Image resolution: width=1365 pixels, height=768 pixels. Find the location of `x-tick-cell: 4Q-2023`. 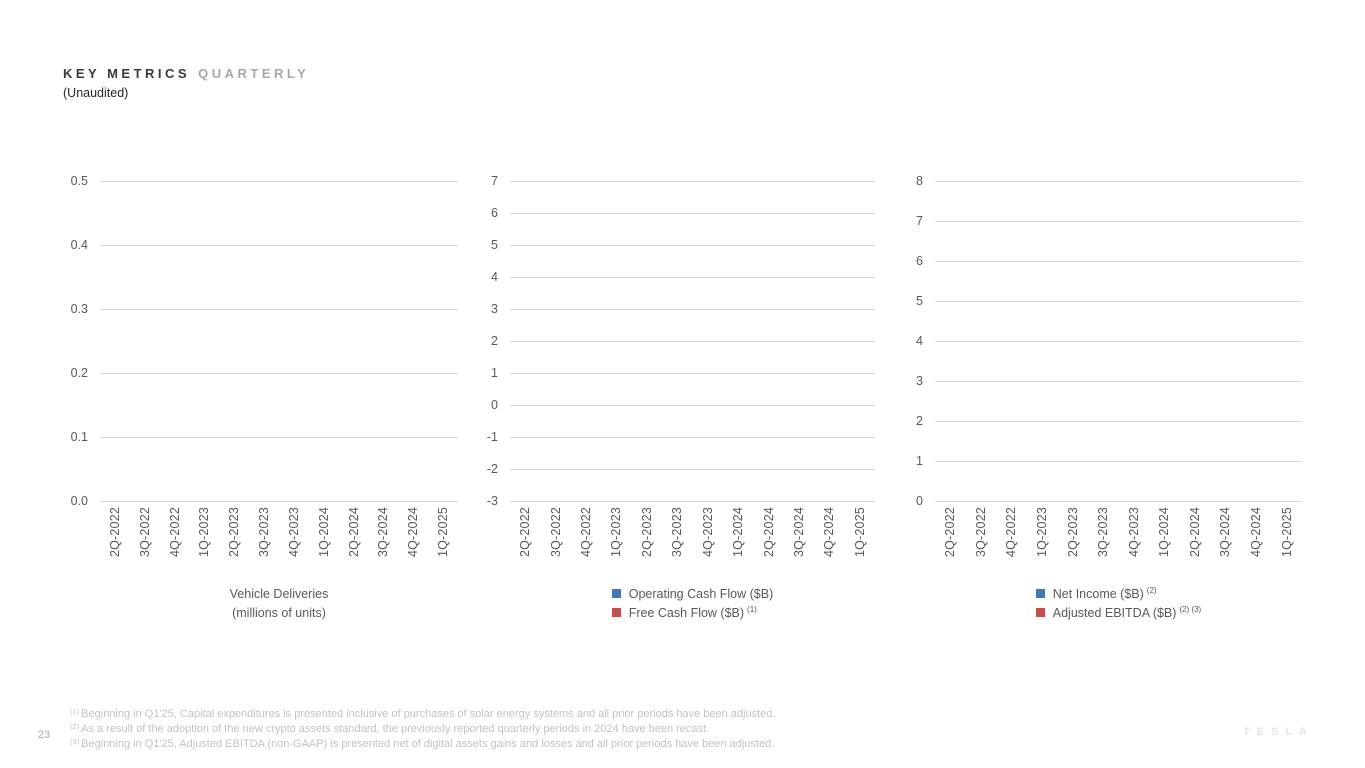

x-tick-cell: 4Q-2023 is located at coordinates (1133, 542).